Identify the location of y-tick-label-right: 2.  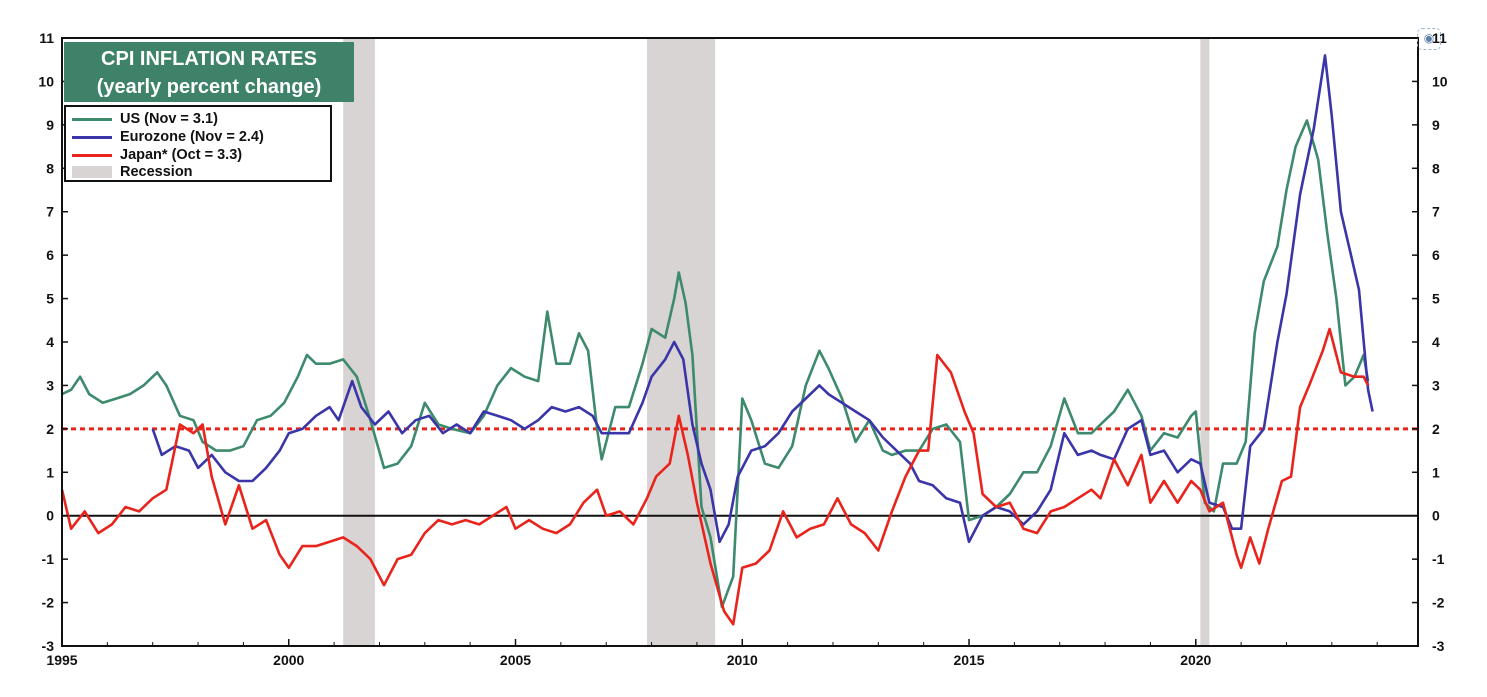
(1436, 429).